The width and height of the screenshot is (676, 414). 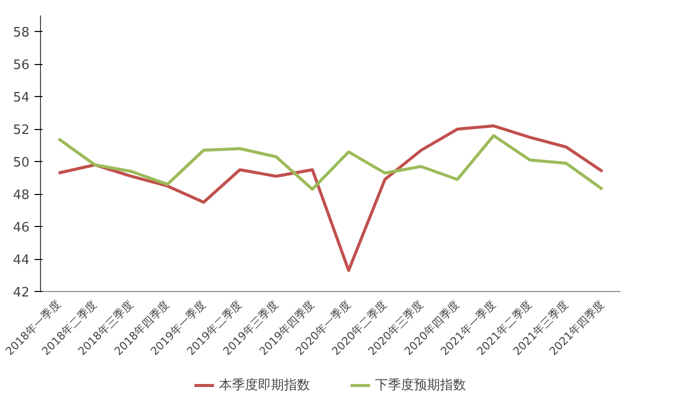 I want to click on y-tick-label: 50, so click(x=21, y=163).